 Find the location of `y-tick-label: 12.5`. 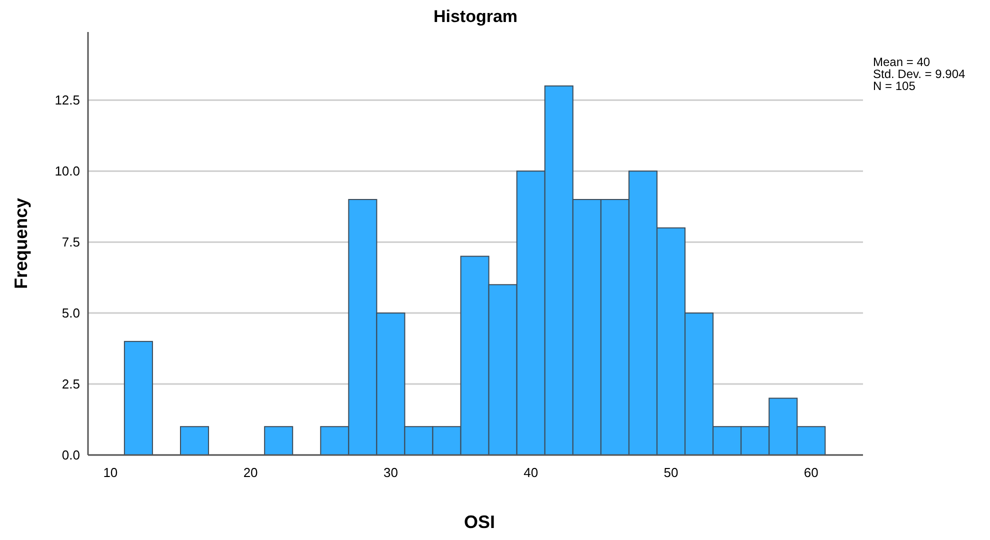

y-tick-label: 12.5 is located at coordinates (67, 100).